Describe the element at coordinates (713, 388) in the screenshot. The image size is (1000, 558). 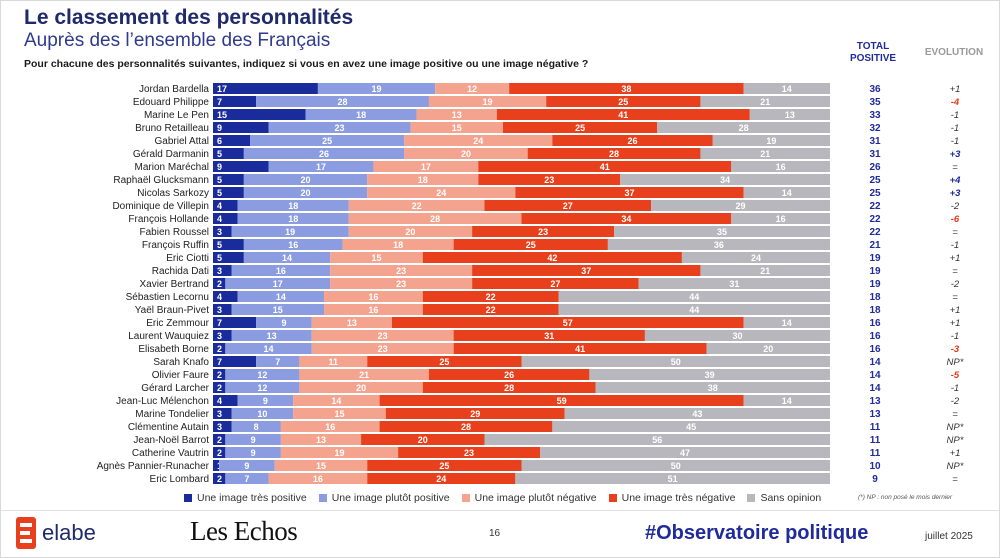
I see `value-label-no-opinion: 38` at that location.